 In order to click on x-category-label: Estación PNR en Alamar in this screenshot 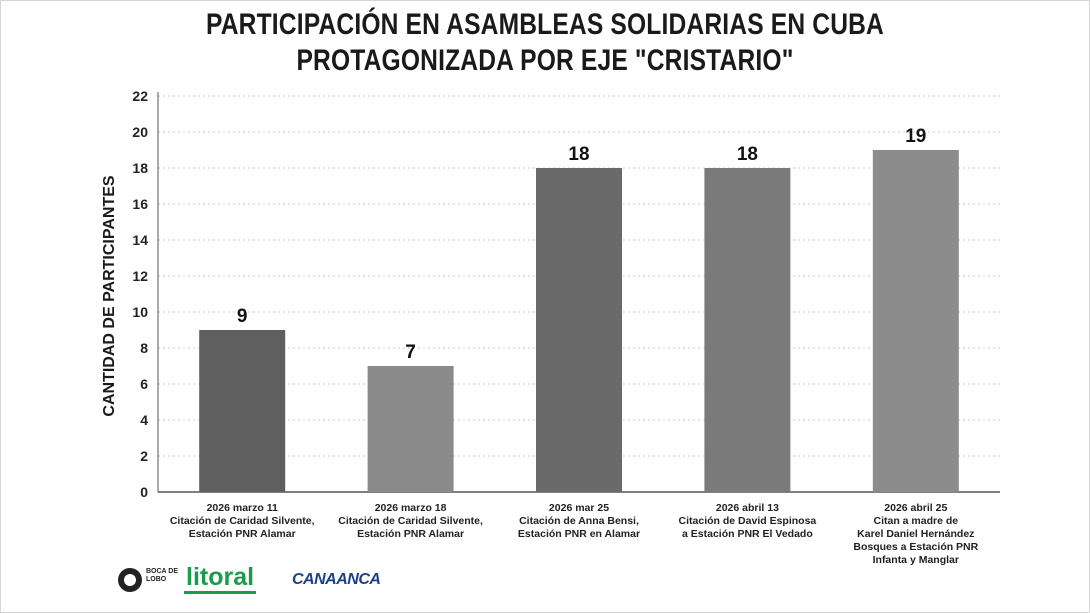, I will do `click(579, 534)`.